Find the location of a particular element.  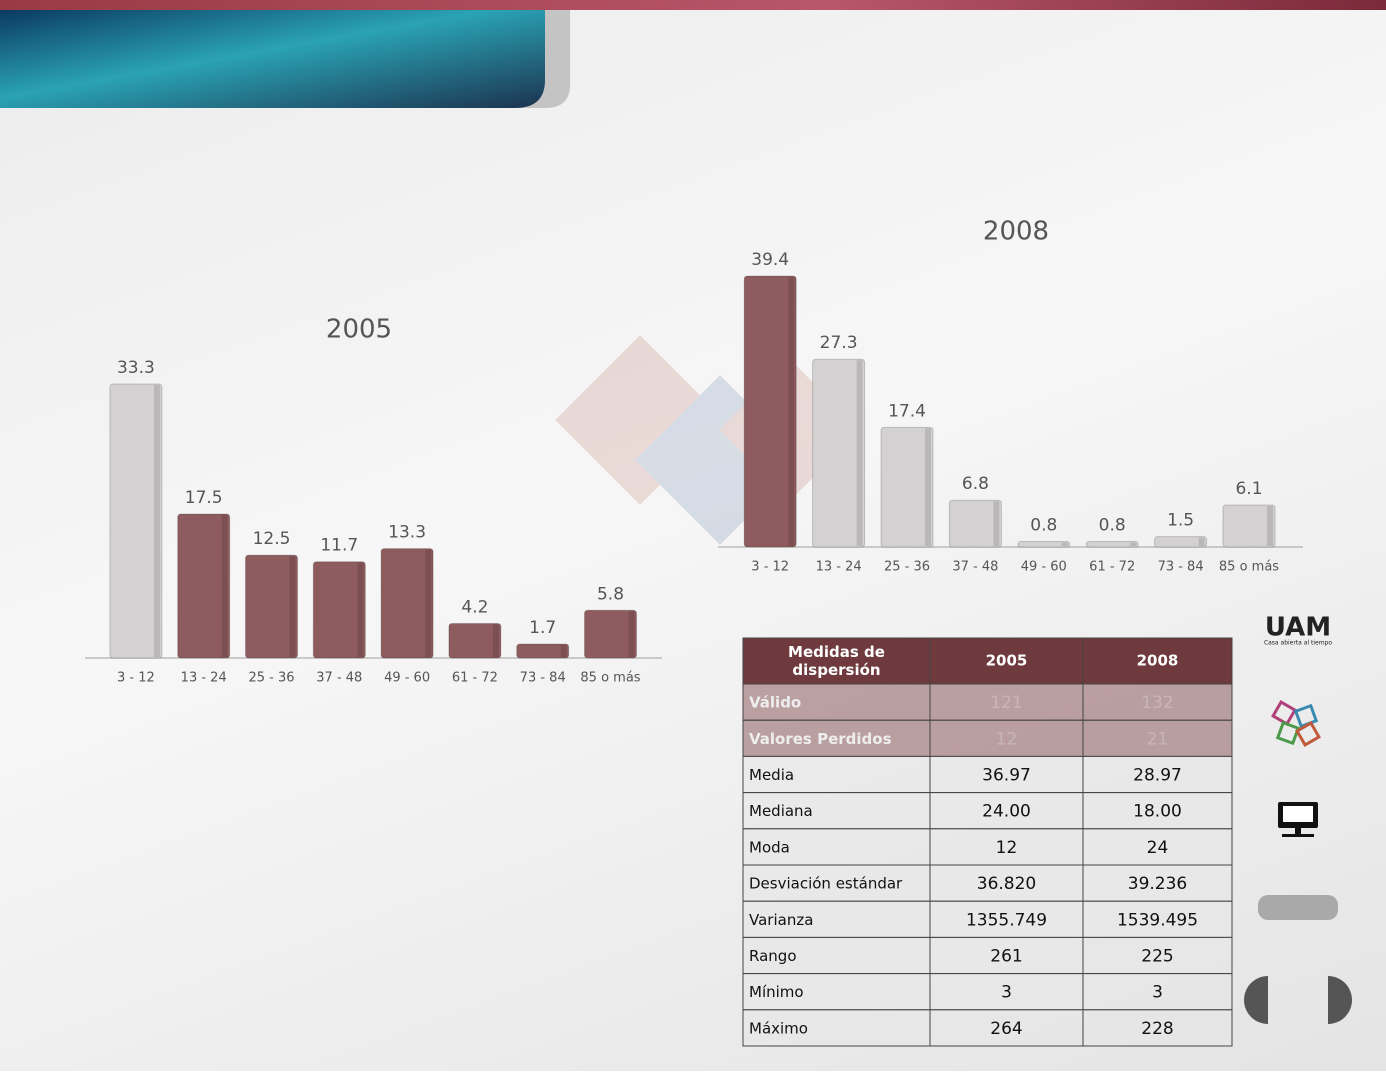

x-tick-label: 13 - 24 is located at coordinates (204, 678).